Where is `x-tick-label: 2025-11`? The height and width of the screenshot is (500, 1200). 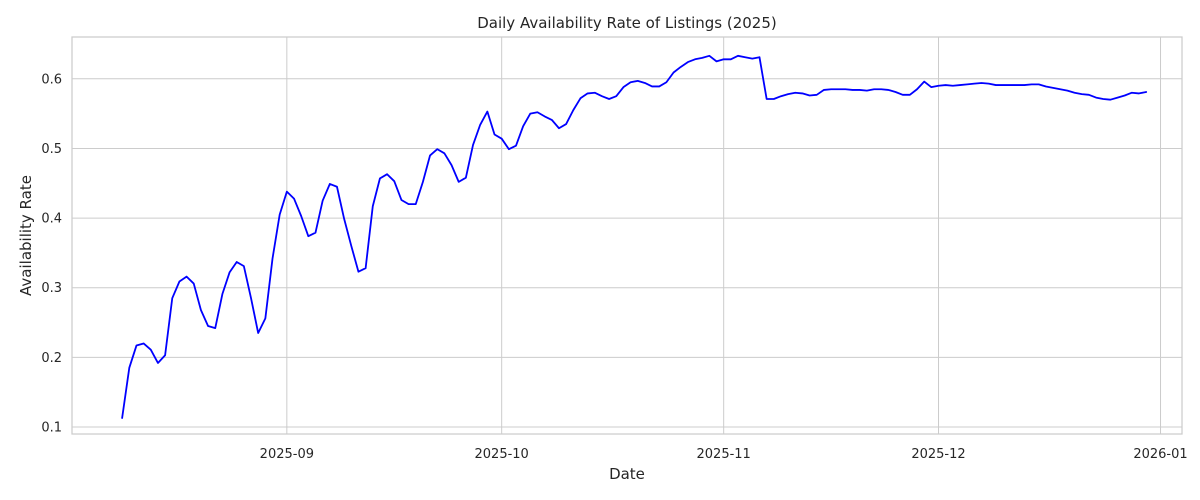 x-tick-label: 2025-11 is located at coordinates (724, 454).